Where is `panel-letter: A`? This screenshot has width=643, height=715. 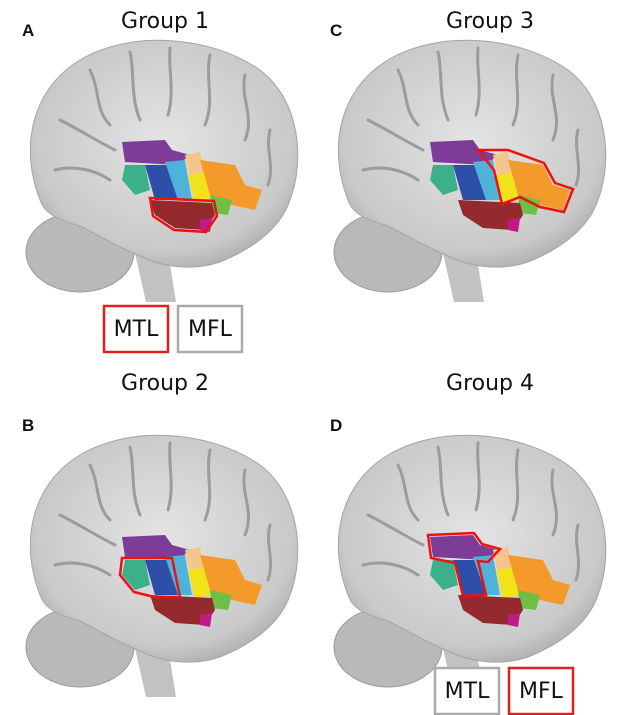 panel-letter: A is located at coordinates (28, 30).